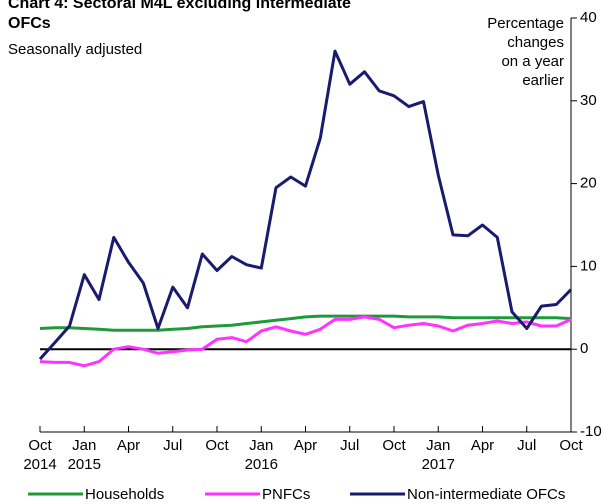 This screenshot has height=504, width=616. Describe the element at coordinates (588, 100) in the screenshot. I see `y-tick-label: 30` at that location.